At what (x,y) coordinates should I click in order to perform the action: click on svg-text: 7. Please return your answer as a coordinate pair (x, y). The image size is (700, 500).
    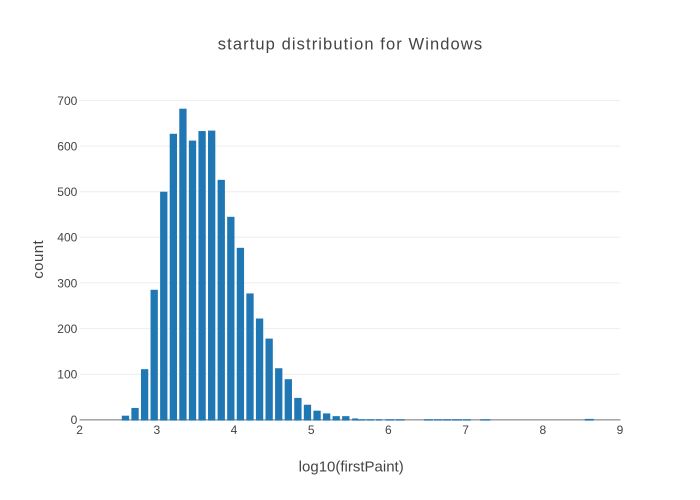
    Looking at the image, I should click on (465, 430).